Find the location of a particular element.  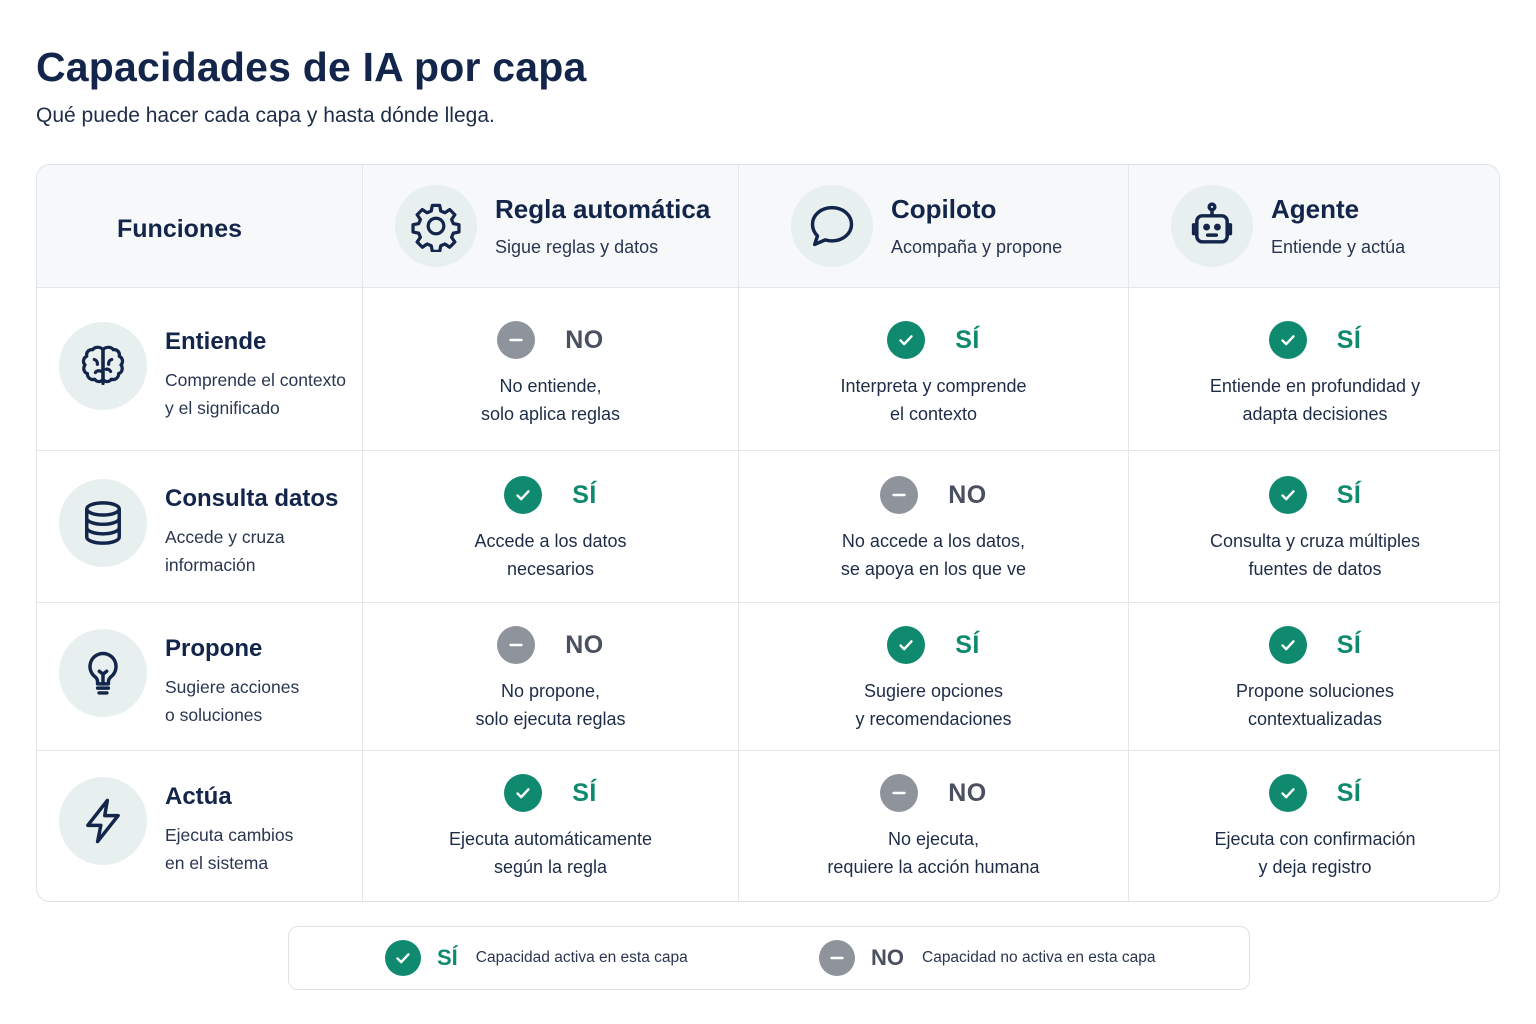

corner-header-cell: Funciones is located at coordinates (200, 226).